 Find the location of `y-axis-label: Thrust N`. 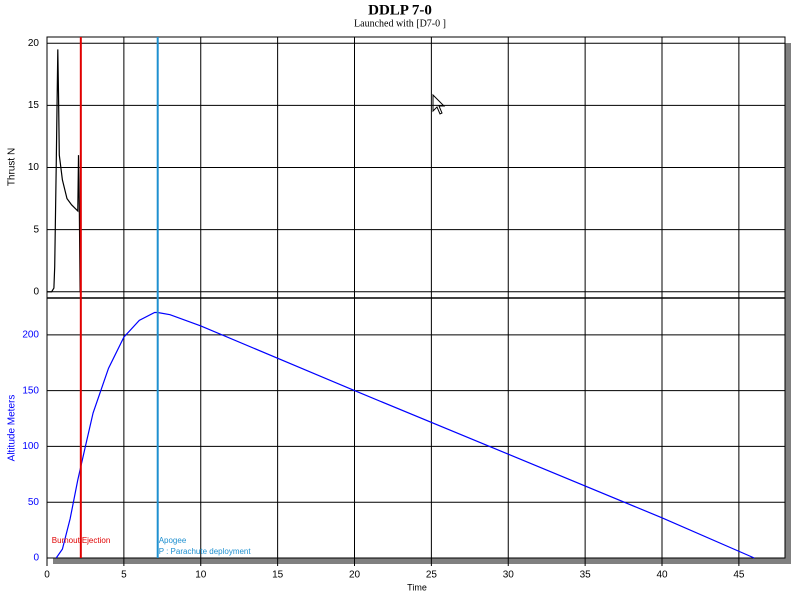

y-axis-label: Thrust N is located at coordinates (12, 167).